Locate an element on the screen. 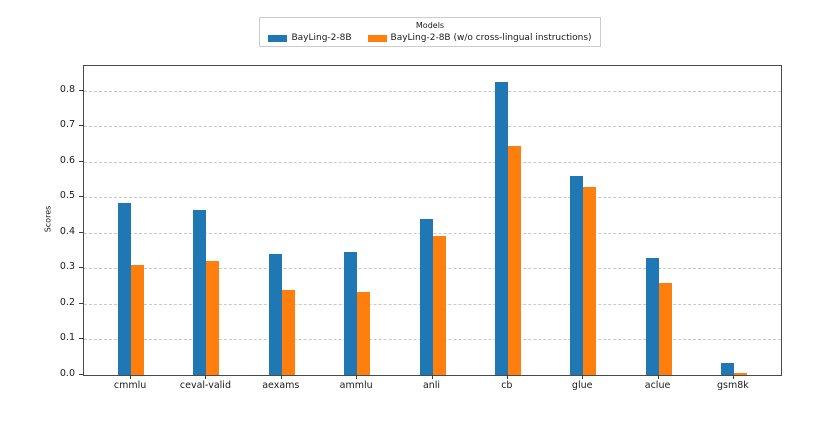  y-tick-label: 0.3 is located at coordinates (67, 267).